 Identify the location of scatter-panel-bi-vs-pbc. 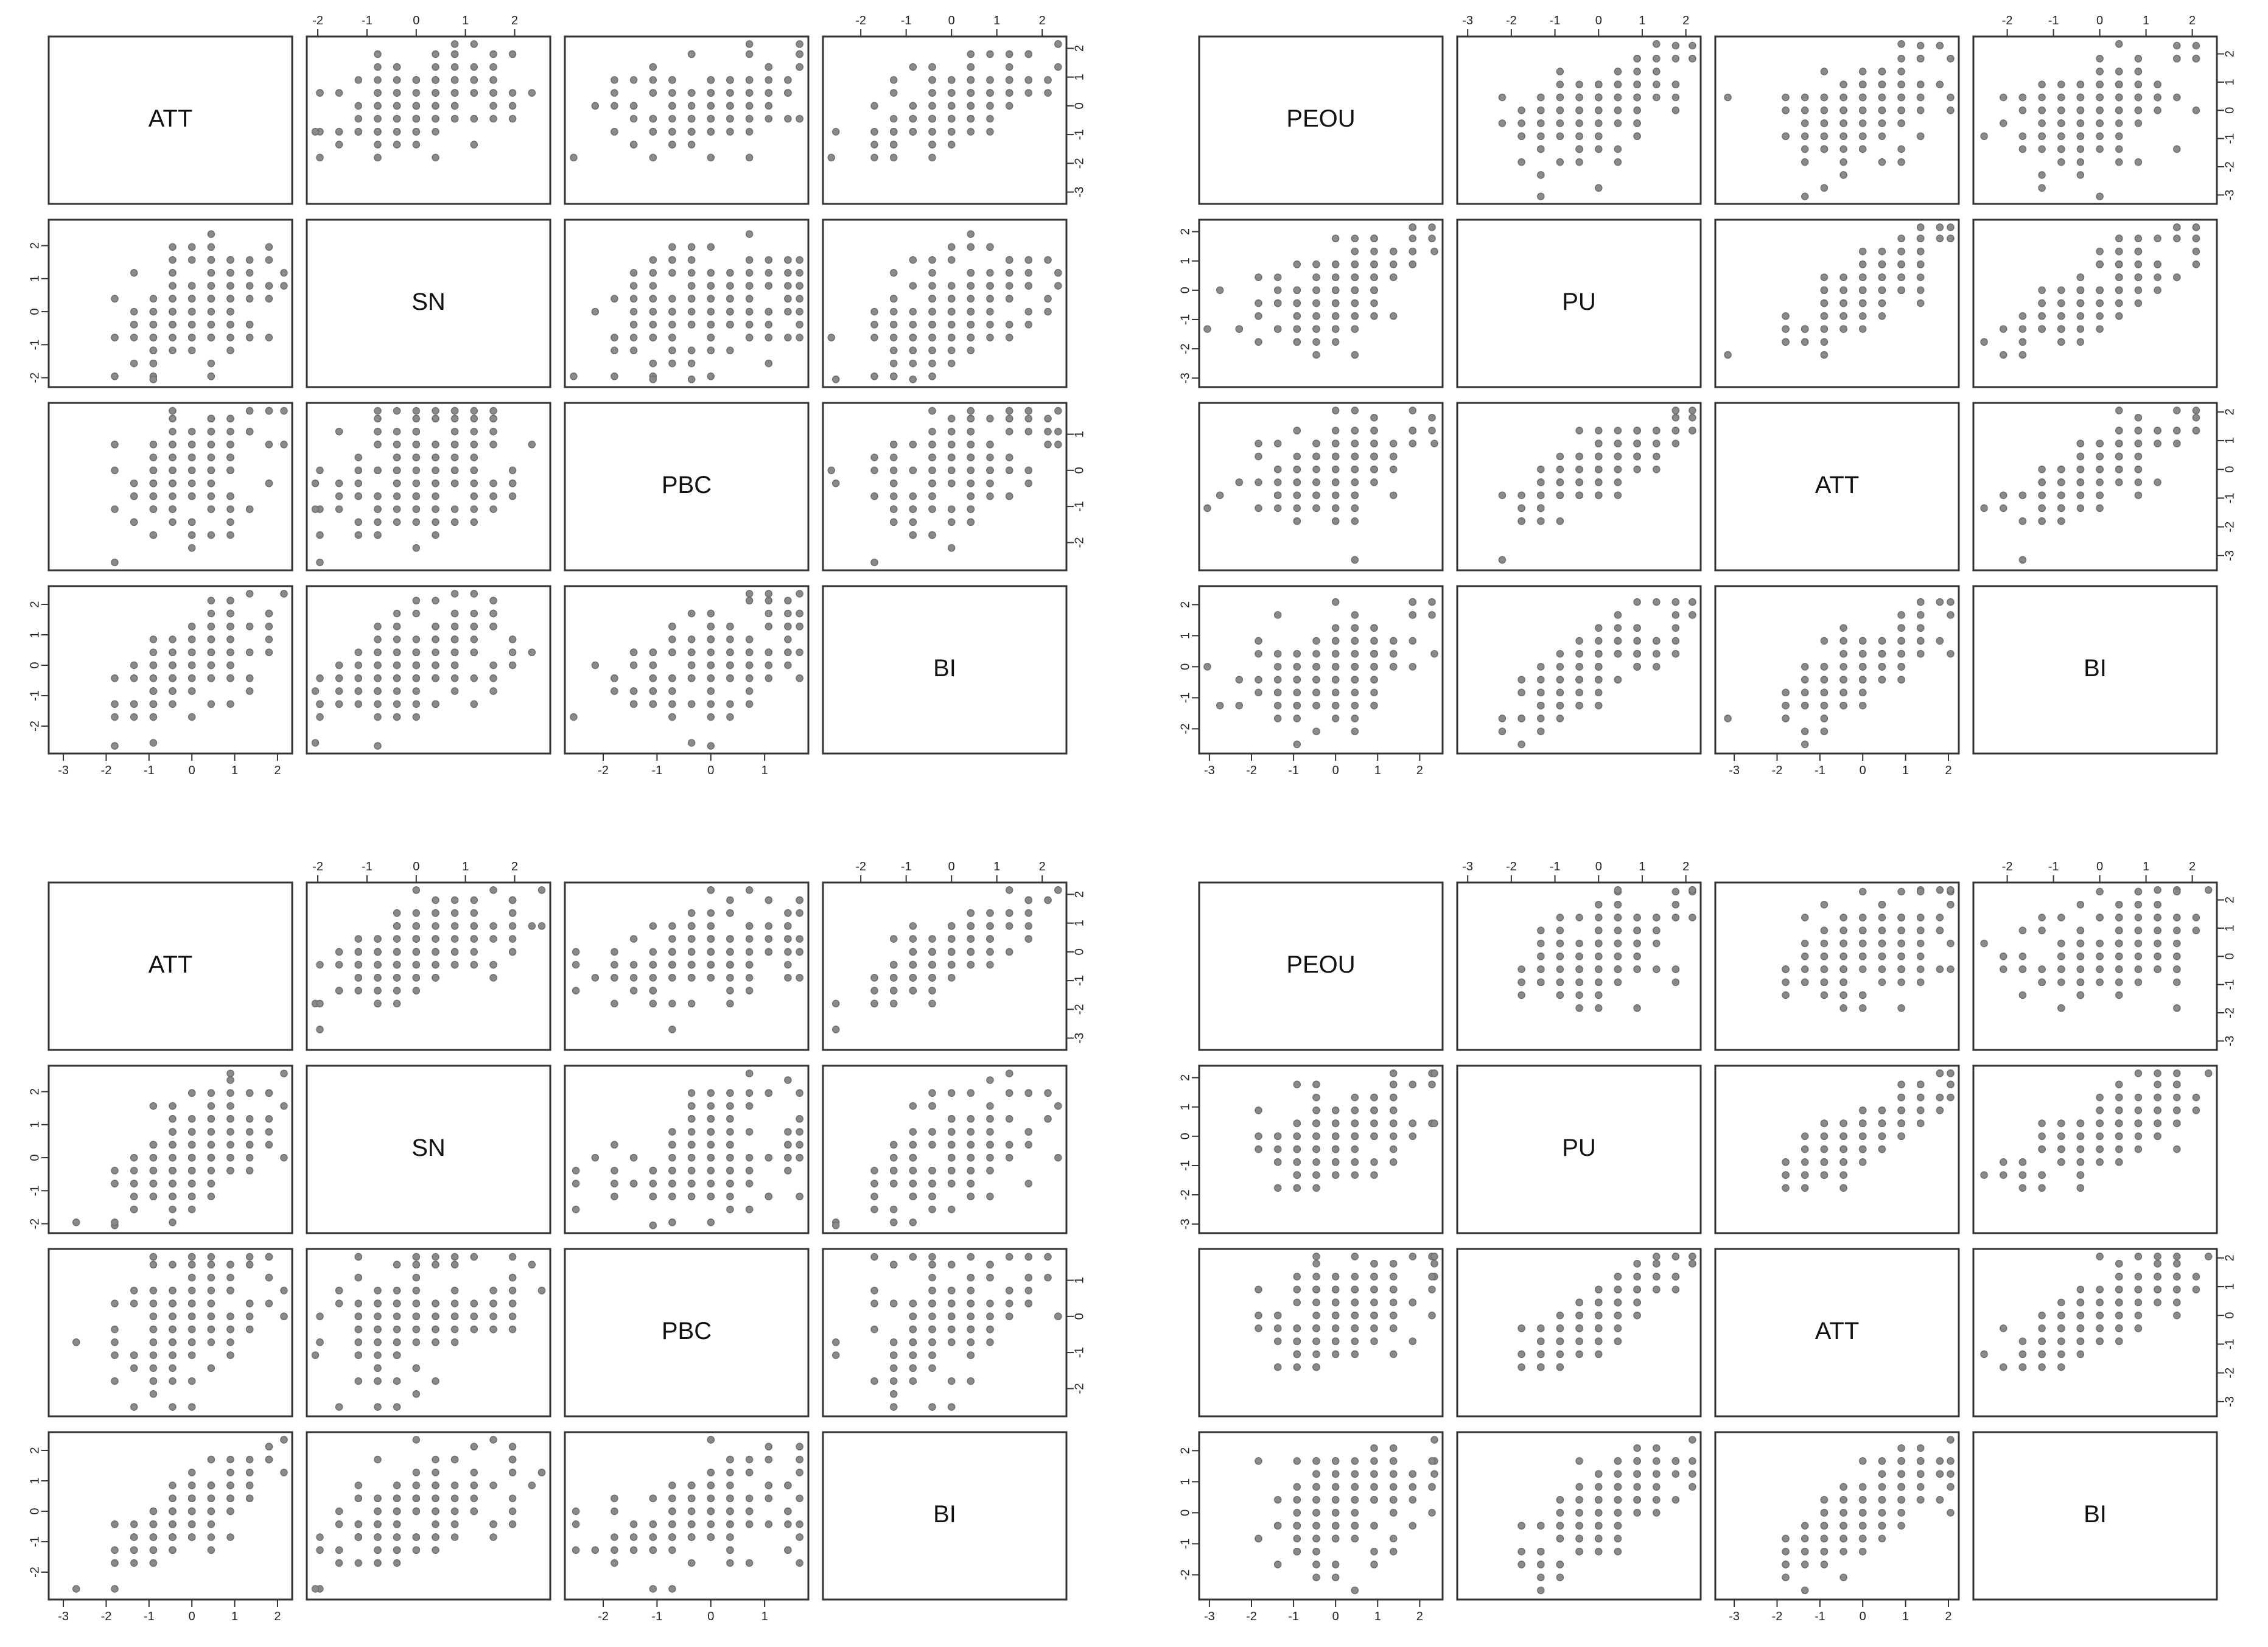
(687, 670).